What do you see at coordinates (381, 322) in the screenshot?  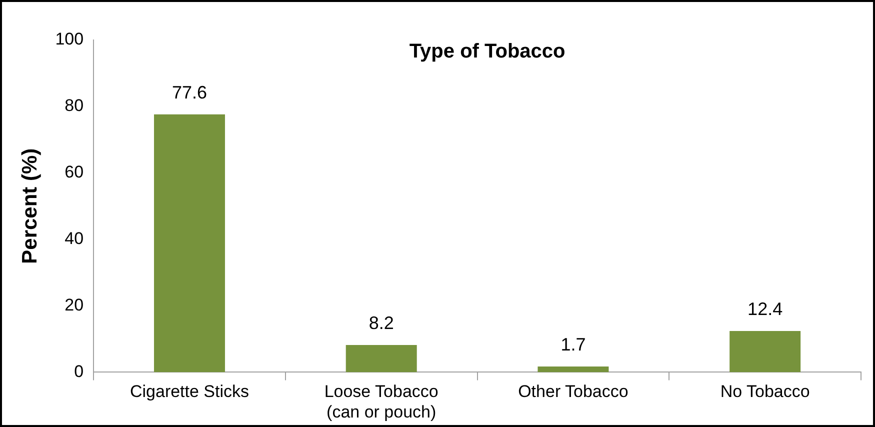 I see `data-label: 8.2` at bounding box center [381, 322].